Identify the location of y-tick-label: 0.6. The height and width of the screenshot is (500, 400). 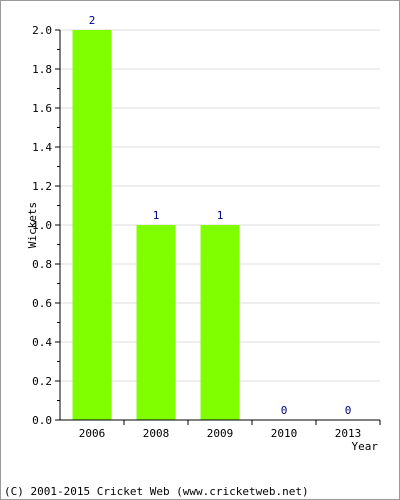
(42, 303).